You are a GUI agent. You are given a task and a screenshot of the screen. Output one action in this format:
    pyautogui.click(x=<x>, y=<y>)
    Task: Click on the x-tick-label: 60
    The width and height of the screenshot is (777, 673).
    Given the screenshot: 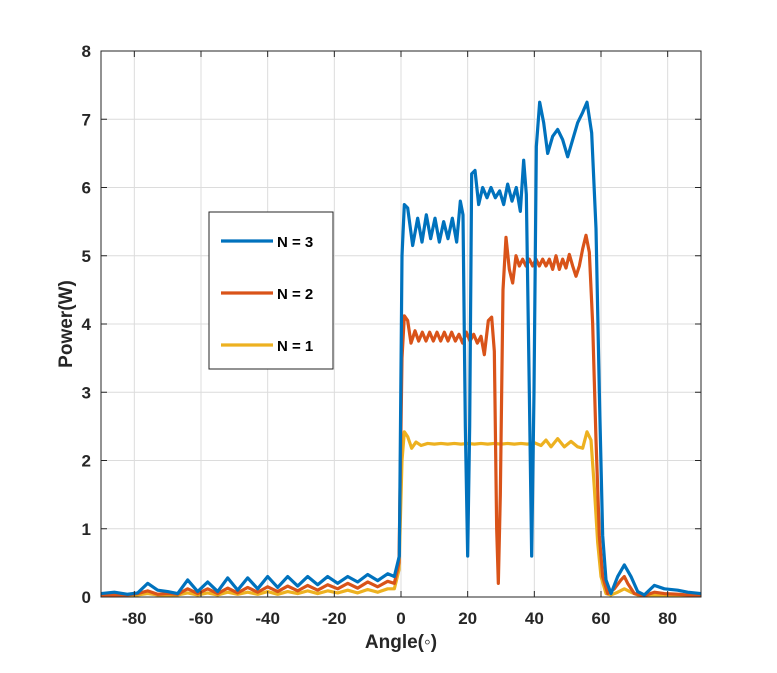 What is the action you would take?
    pyautogui.click(x=601, y=618)
    